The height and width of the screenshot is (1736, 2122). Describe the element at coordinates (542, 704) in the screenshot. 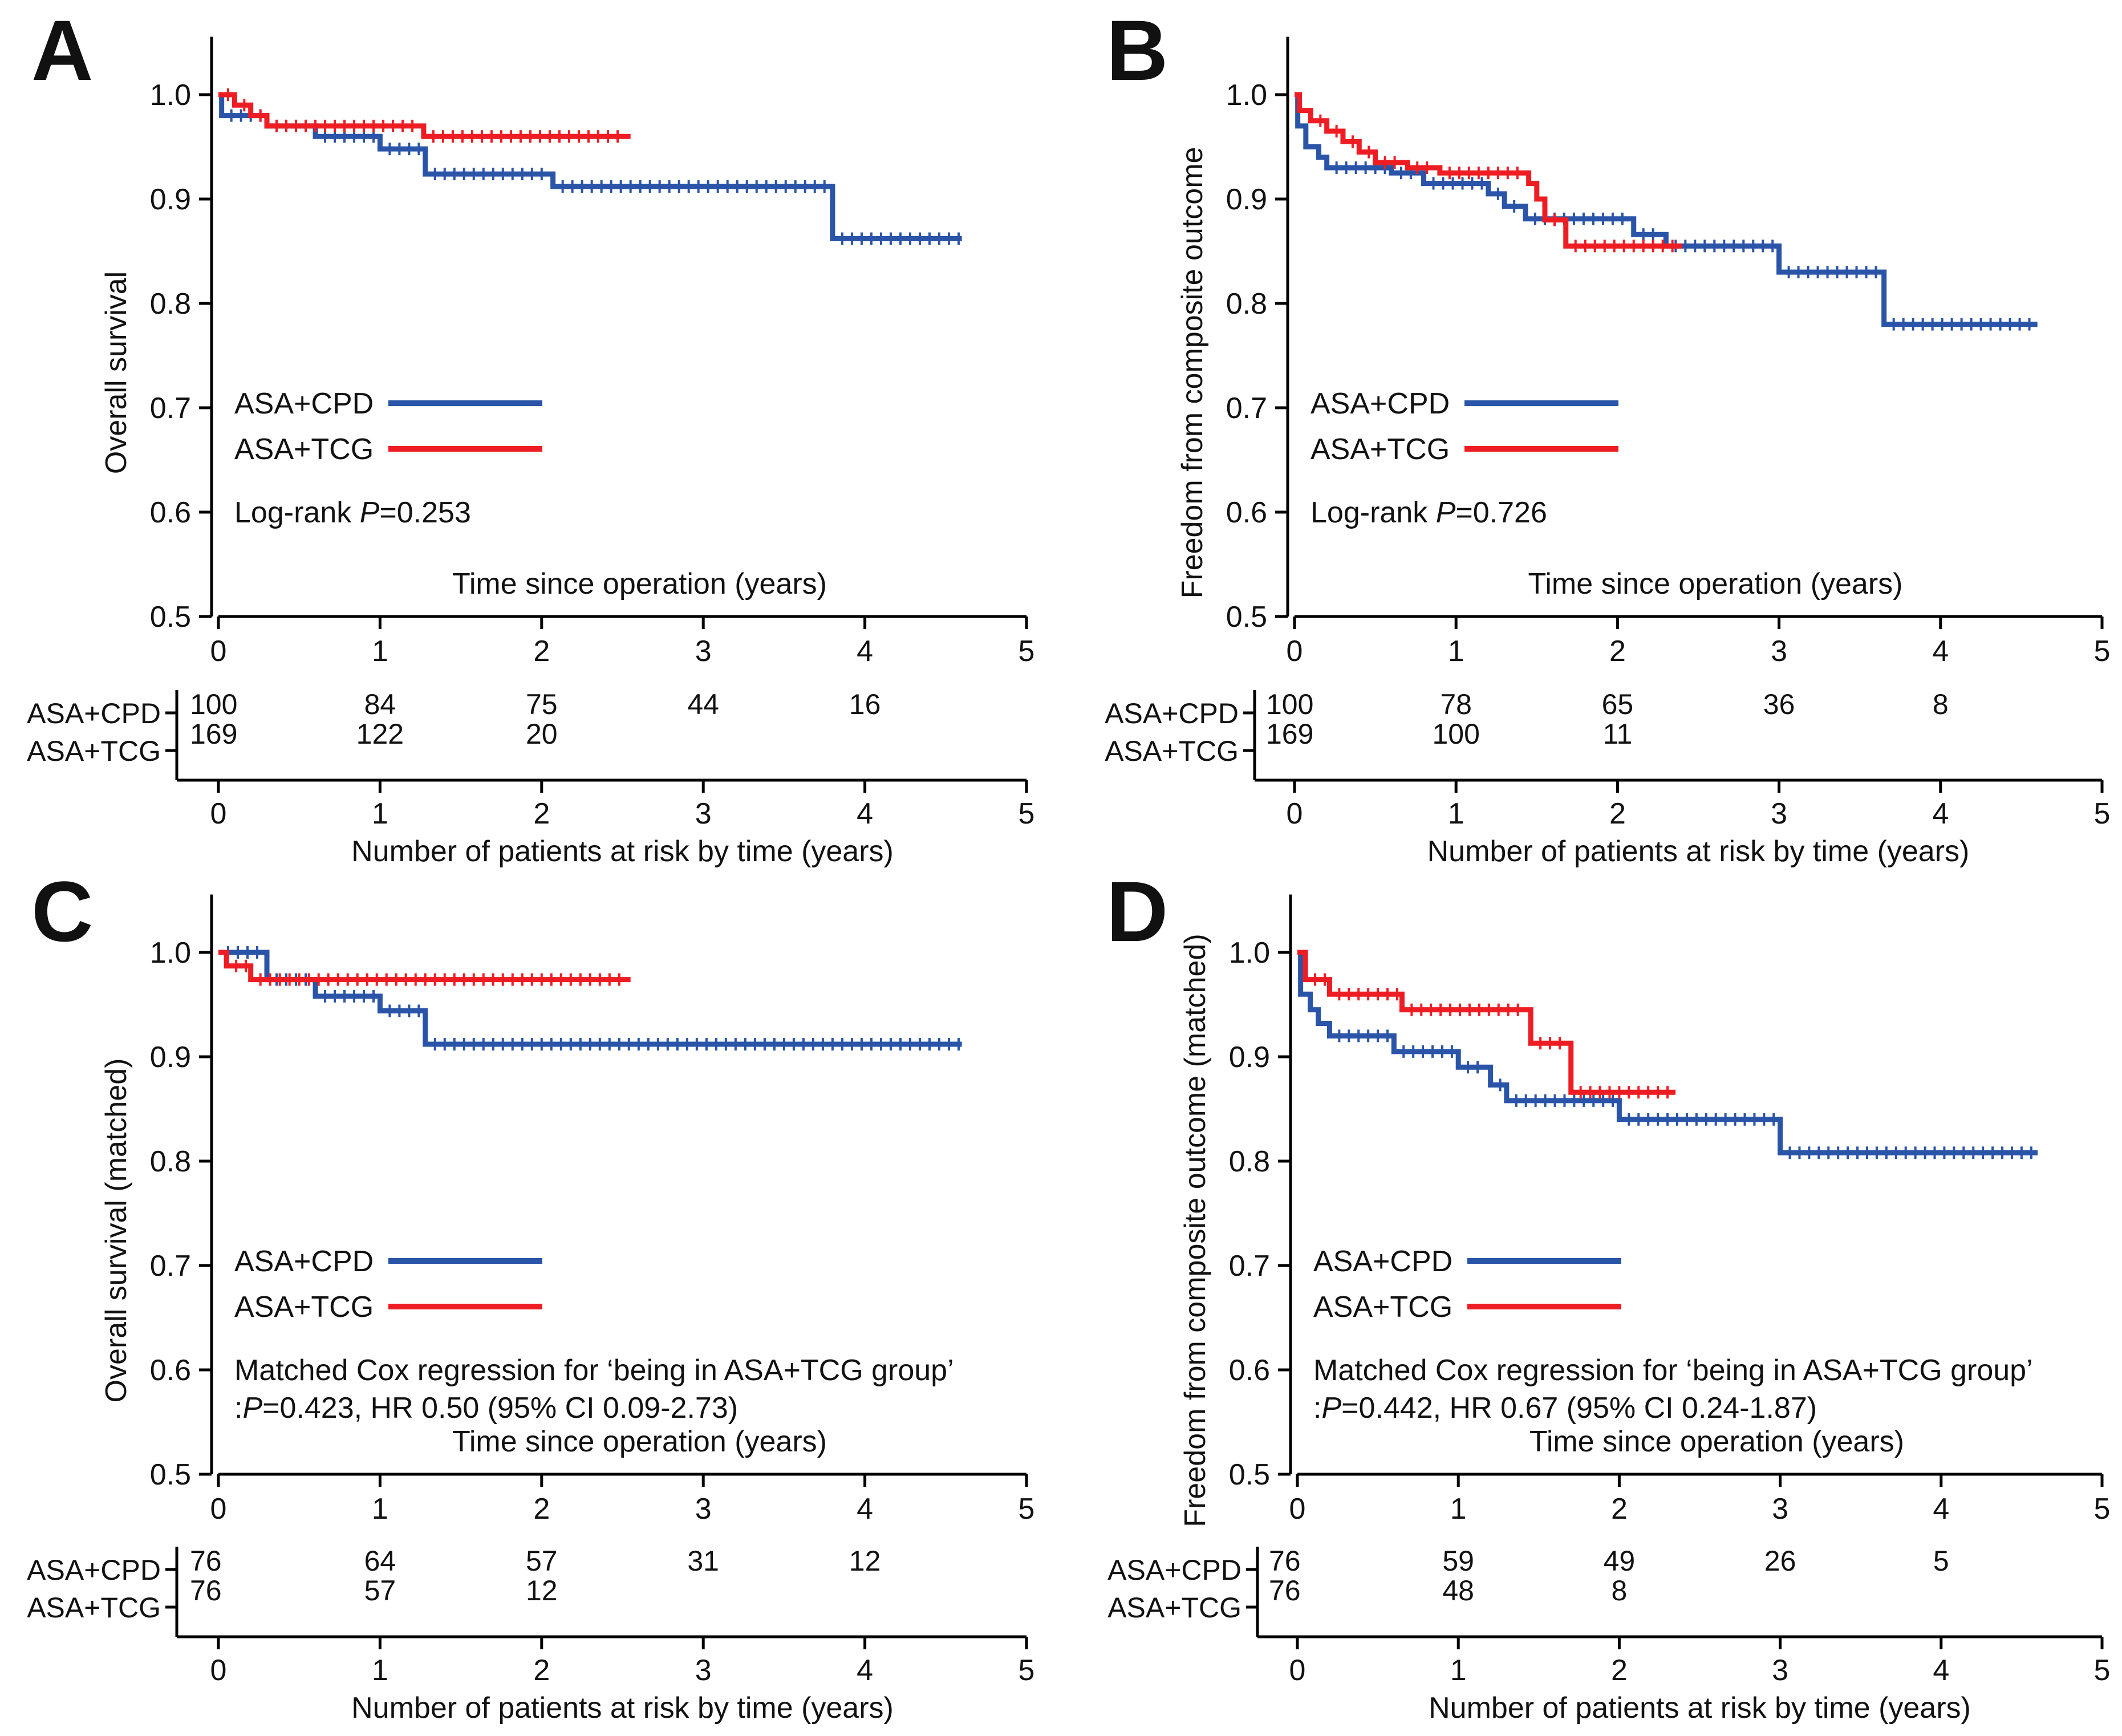

I see `risk-count: 75` at that location.